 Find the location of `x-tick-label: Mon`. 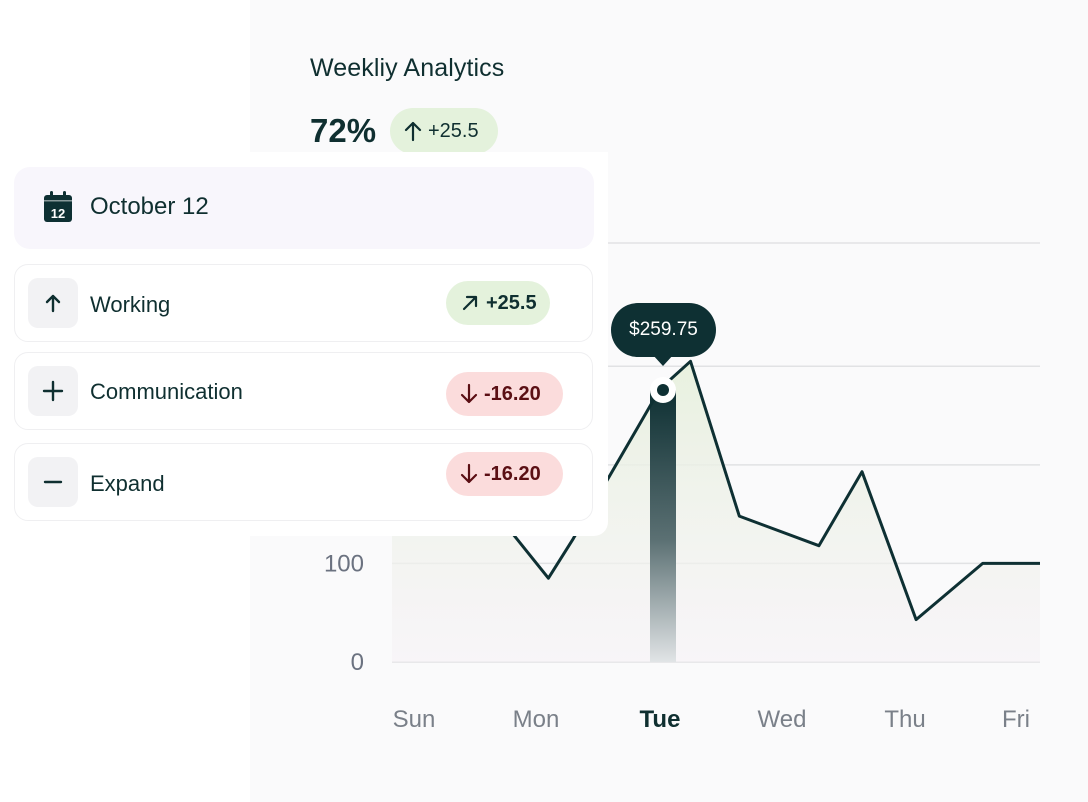

x-tick-label: Mon is located at coordinates (536, 719).